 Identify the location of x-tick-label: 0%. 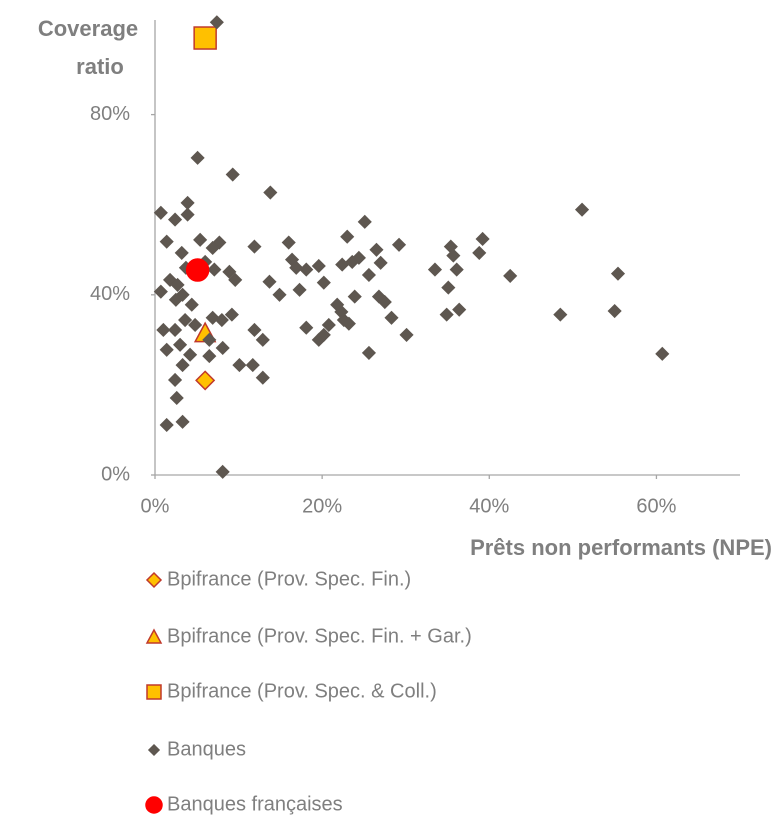
(155, 506).